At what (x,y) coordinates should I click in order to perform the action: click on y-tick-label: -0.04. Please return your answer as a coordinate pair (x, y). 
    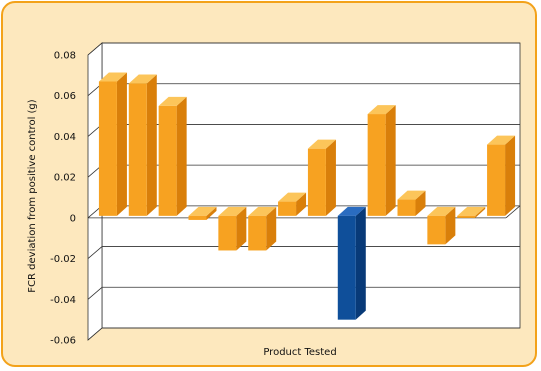
    Looking at the image, I should click on (63, 300).